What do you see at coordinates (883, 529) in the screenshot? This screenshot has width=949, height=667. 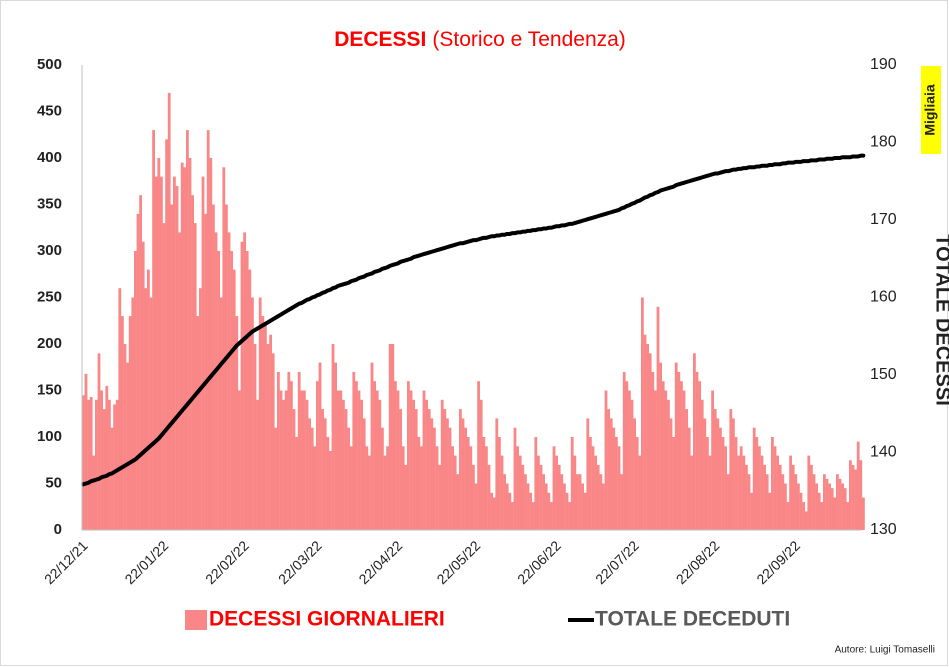 I see `y2-tick-label: 130` at bounding box center [883, 529].